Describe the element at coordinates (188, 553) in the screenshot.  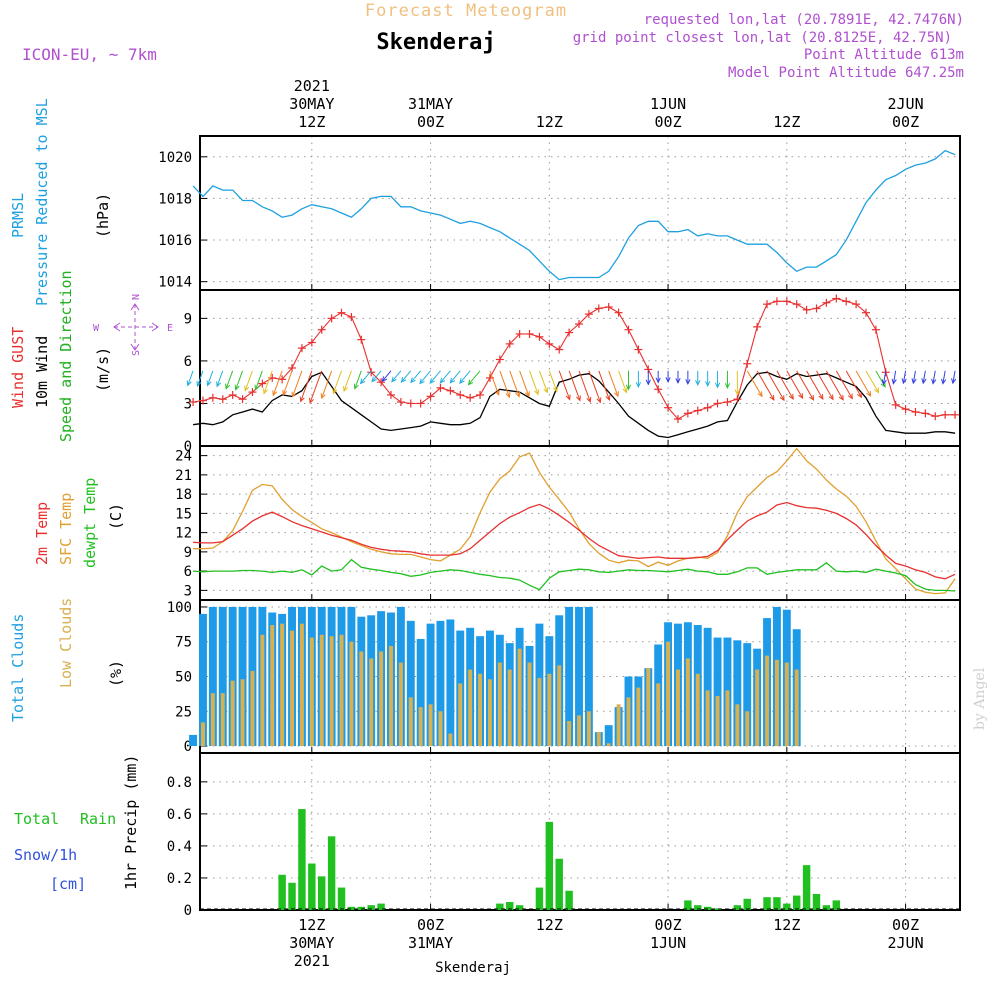
I see `y-tick-label: 9` at that location.